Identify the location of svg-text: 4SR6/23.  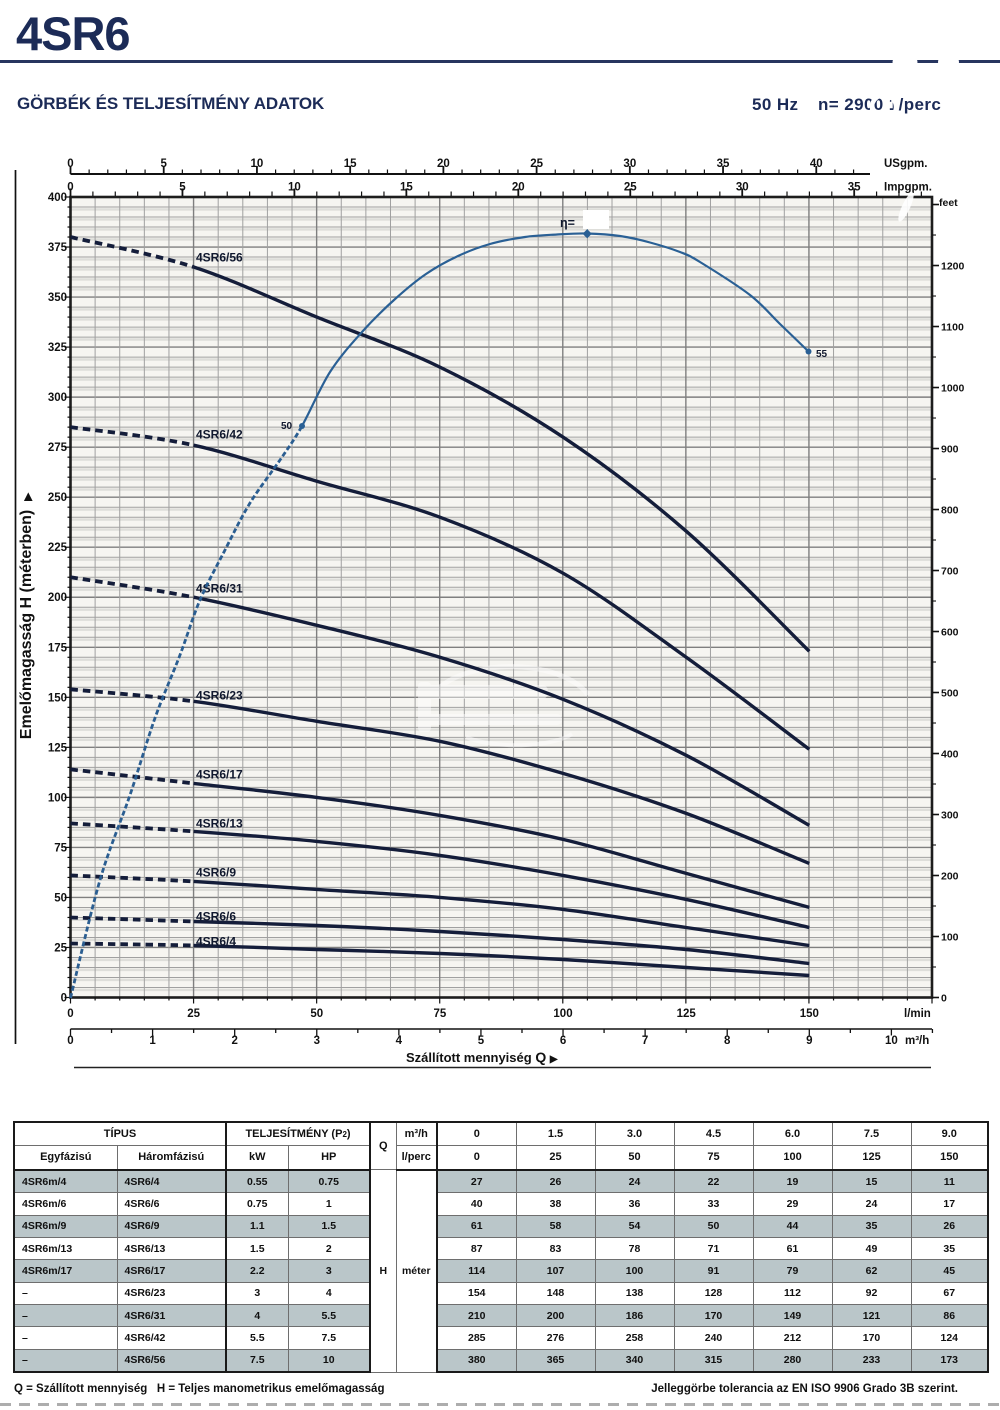
(219, 696).